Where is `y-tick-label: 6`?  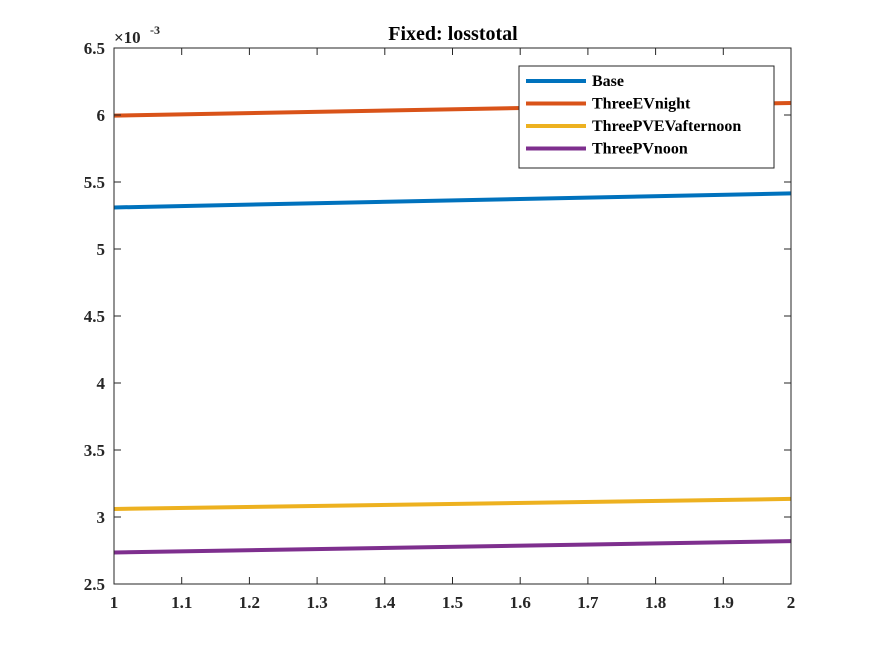
y-tick-label: 6 is located at coordinates (101, 115).